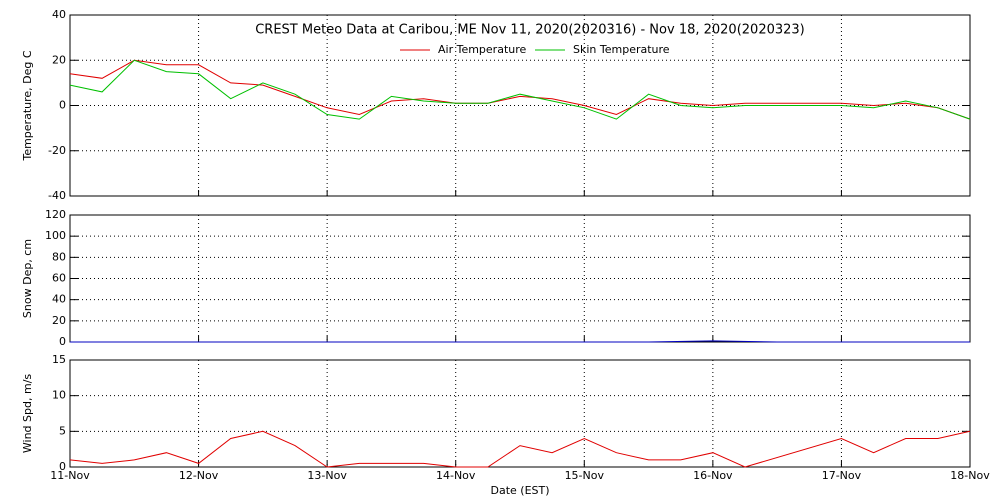 This screenshot has width=1000, height=500. Describe the element at coordinates (970, 475) in the screenshot. I see `x-tick-label: 18-Nov` at that location.